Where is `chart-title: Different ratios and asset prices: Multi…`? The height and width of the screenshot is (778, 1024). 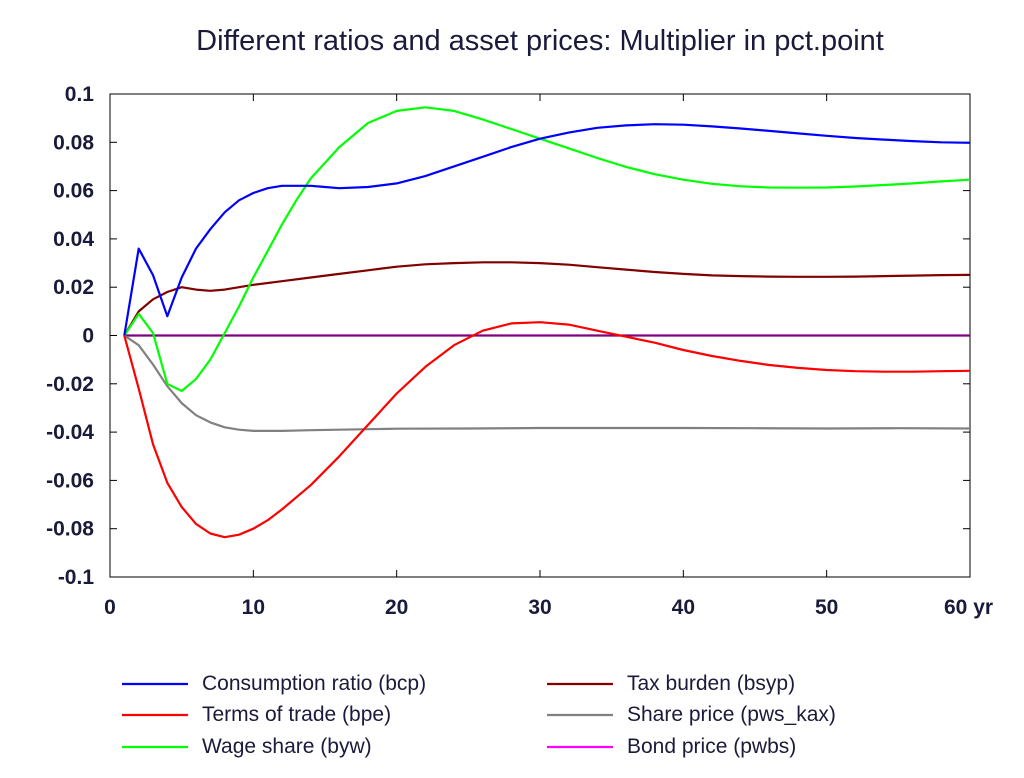
chart-title: Different ratios and asset prices: Multi… is located at coordinates (540, 41).